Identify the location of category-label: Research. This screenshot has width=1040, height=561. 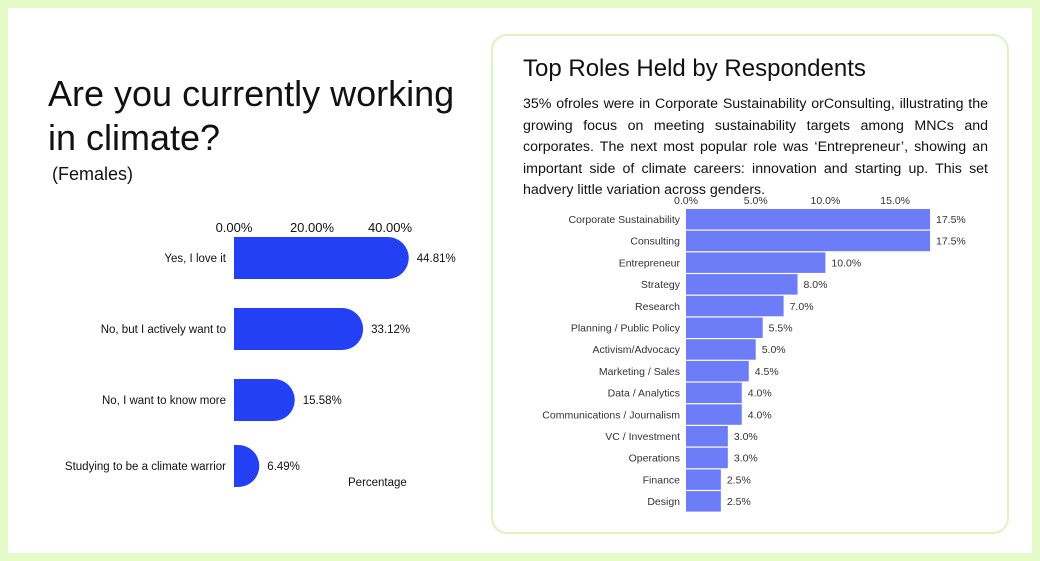
(657, 307).